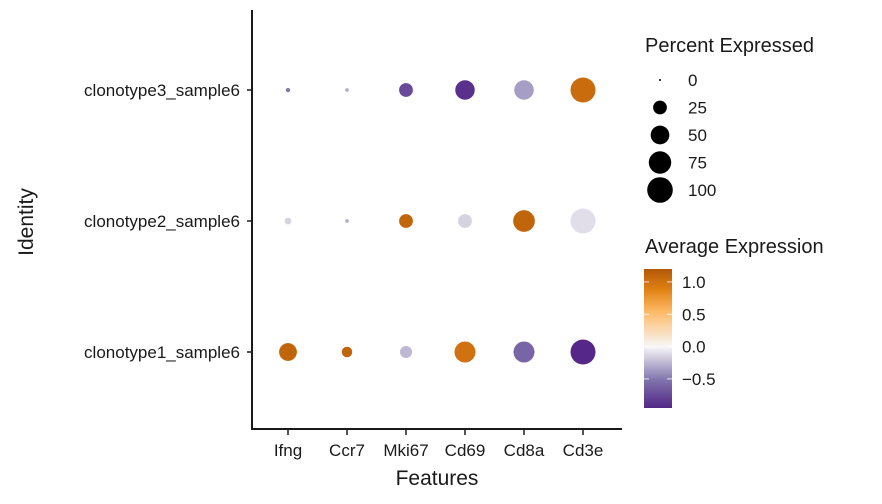 Image resolution: width=882 pixels, height=504 pixels. What do you see at coordinates (524, 90) in the screenshot?
I see `dot-clonotype3_sample6-Cd8a` at bounding box center [524, 90].